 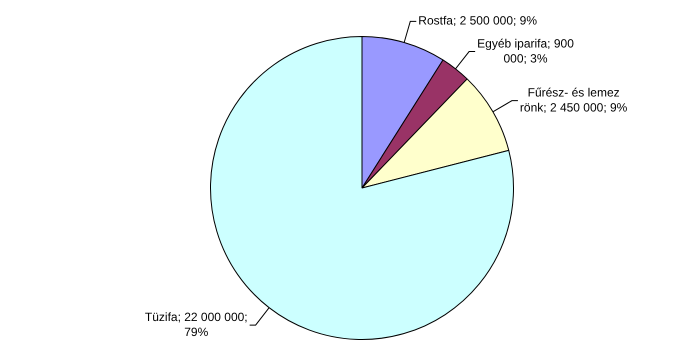 I want to click on slice-label: Egyéb iparifa; 900 000; 3%, so click(x=525, y=51).